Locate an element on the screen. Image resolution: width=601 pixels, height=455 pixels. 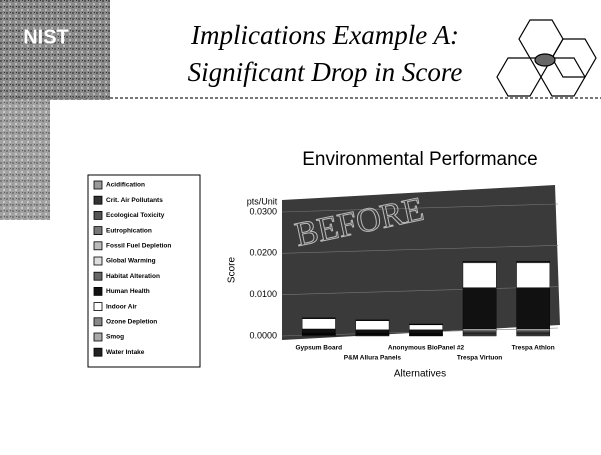
legend-label: Fossil Fuel Depletion is located at coordinates (138, 246).